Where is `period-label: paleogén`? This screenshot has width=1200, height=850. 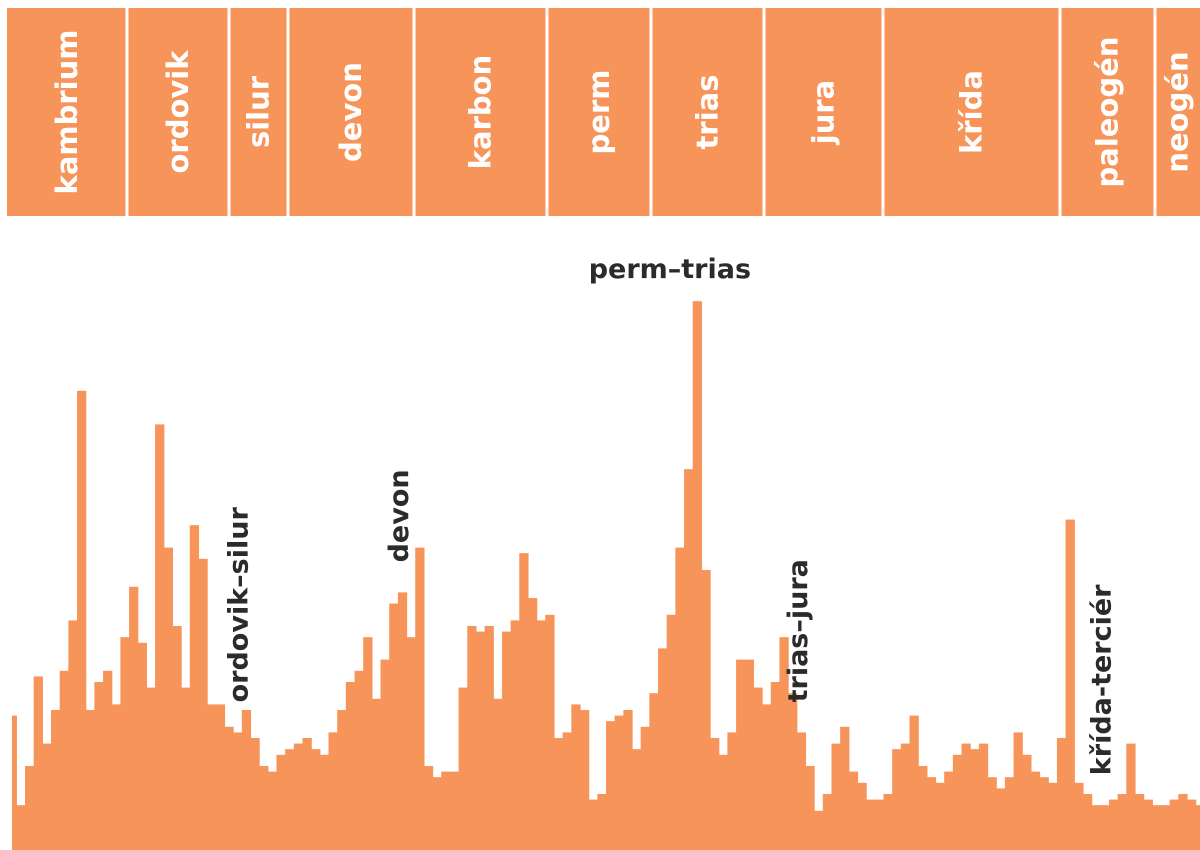 period-label: paleogén is located at coordinates (1108, 112).